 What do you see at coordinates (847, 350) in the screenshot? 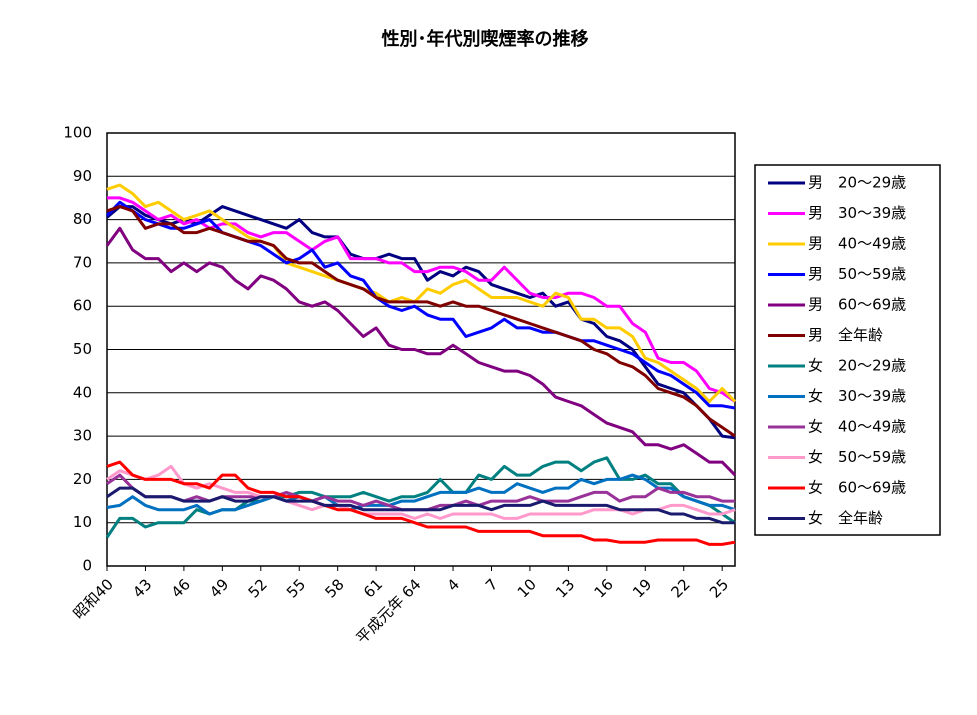
I see `legend-box` at bounding box center [847, 350].